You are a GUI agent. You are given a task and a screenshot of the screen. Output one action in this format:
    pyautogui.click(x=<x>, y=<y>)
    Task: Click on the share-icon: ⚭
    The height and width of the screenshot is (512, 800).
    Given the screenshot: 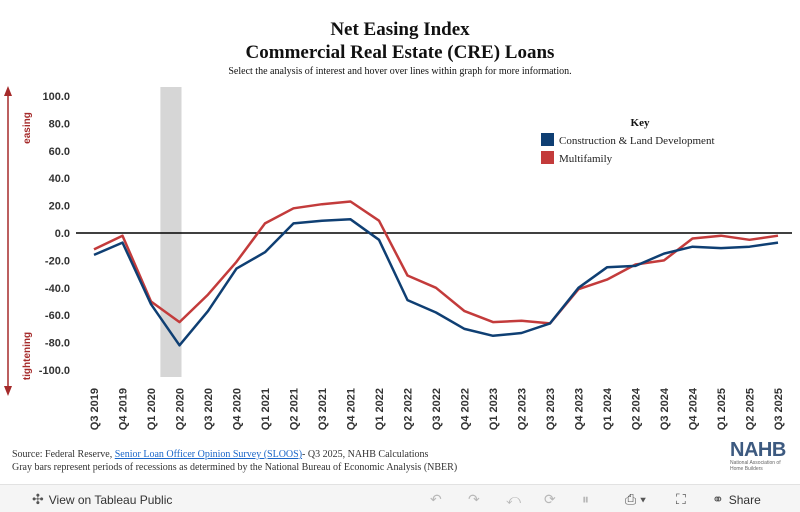 What is the action you would take?
    pyautogui.click(x=718, y=499)
    